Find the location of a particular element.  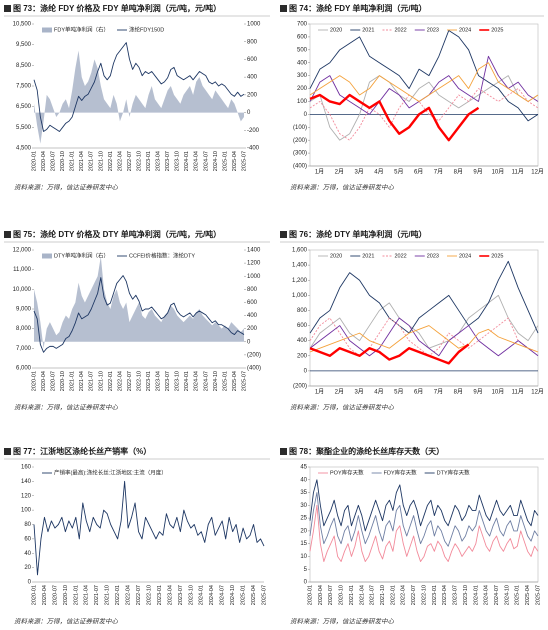

y-tick-label: 700 is located at coordinates (302, 25).